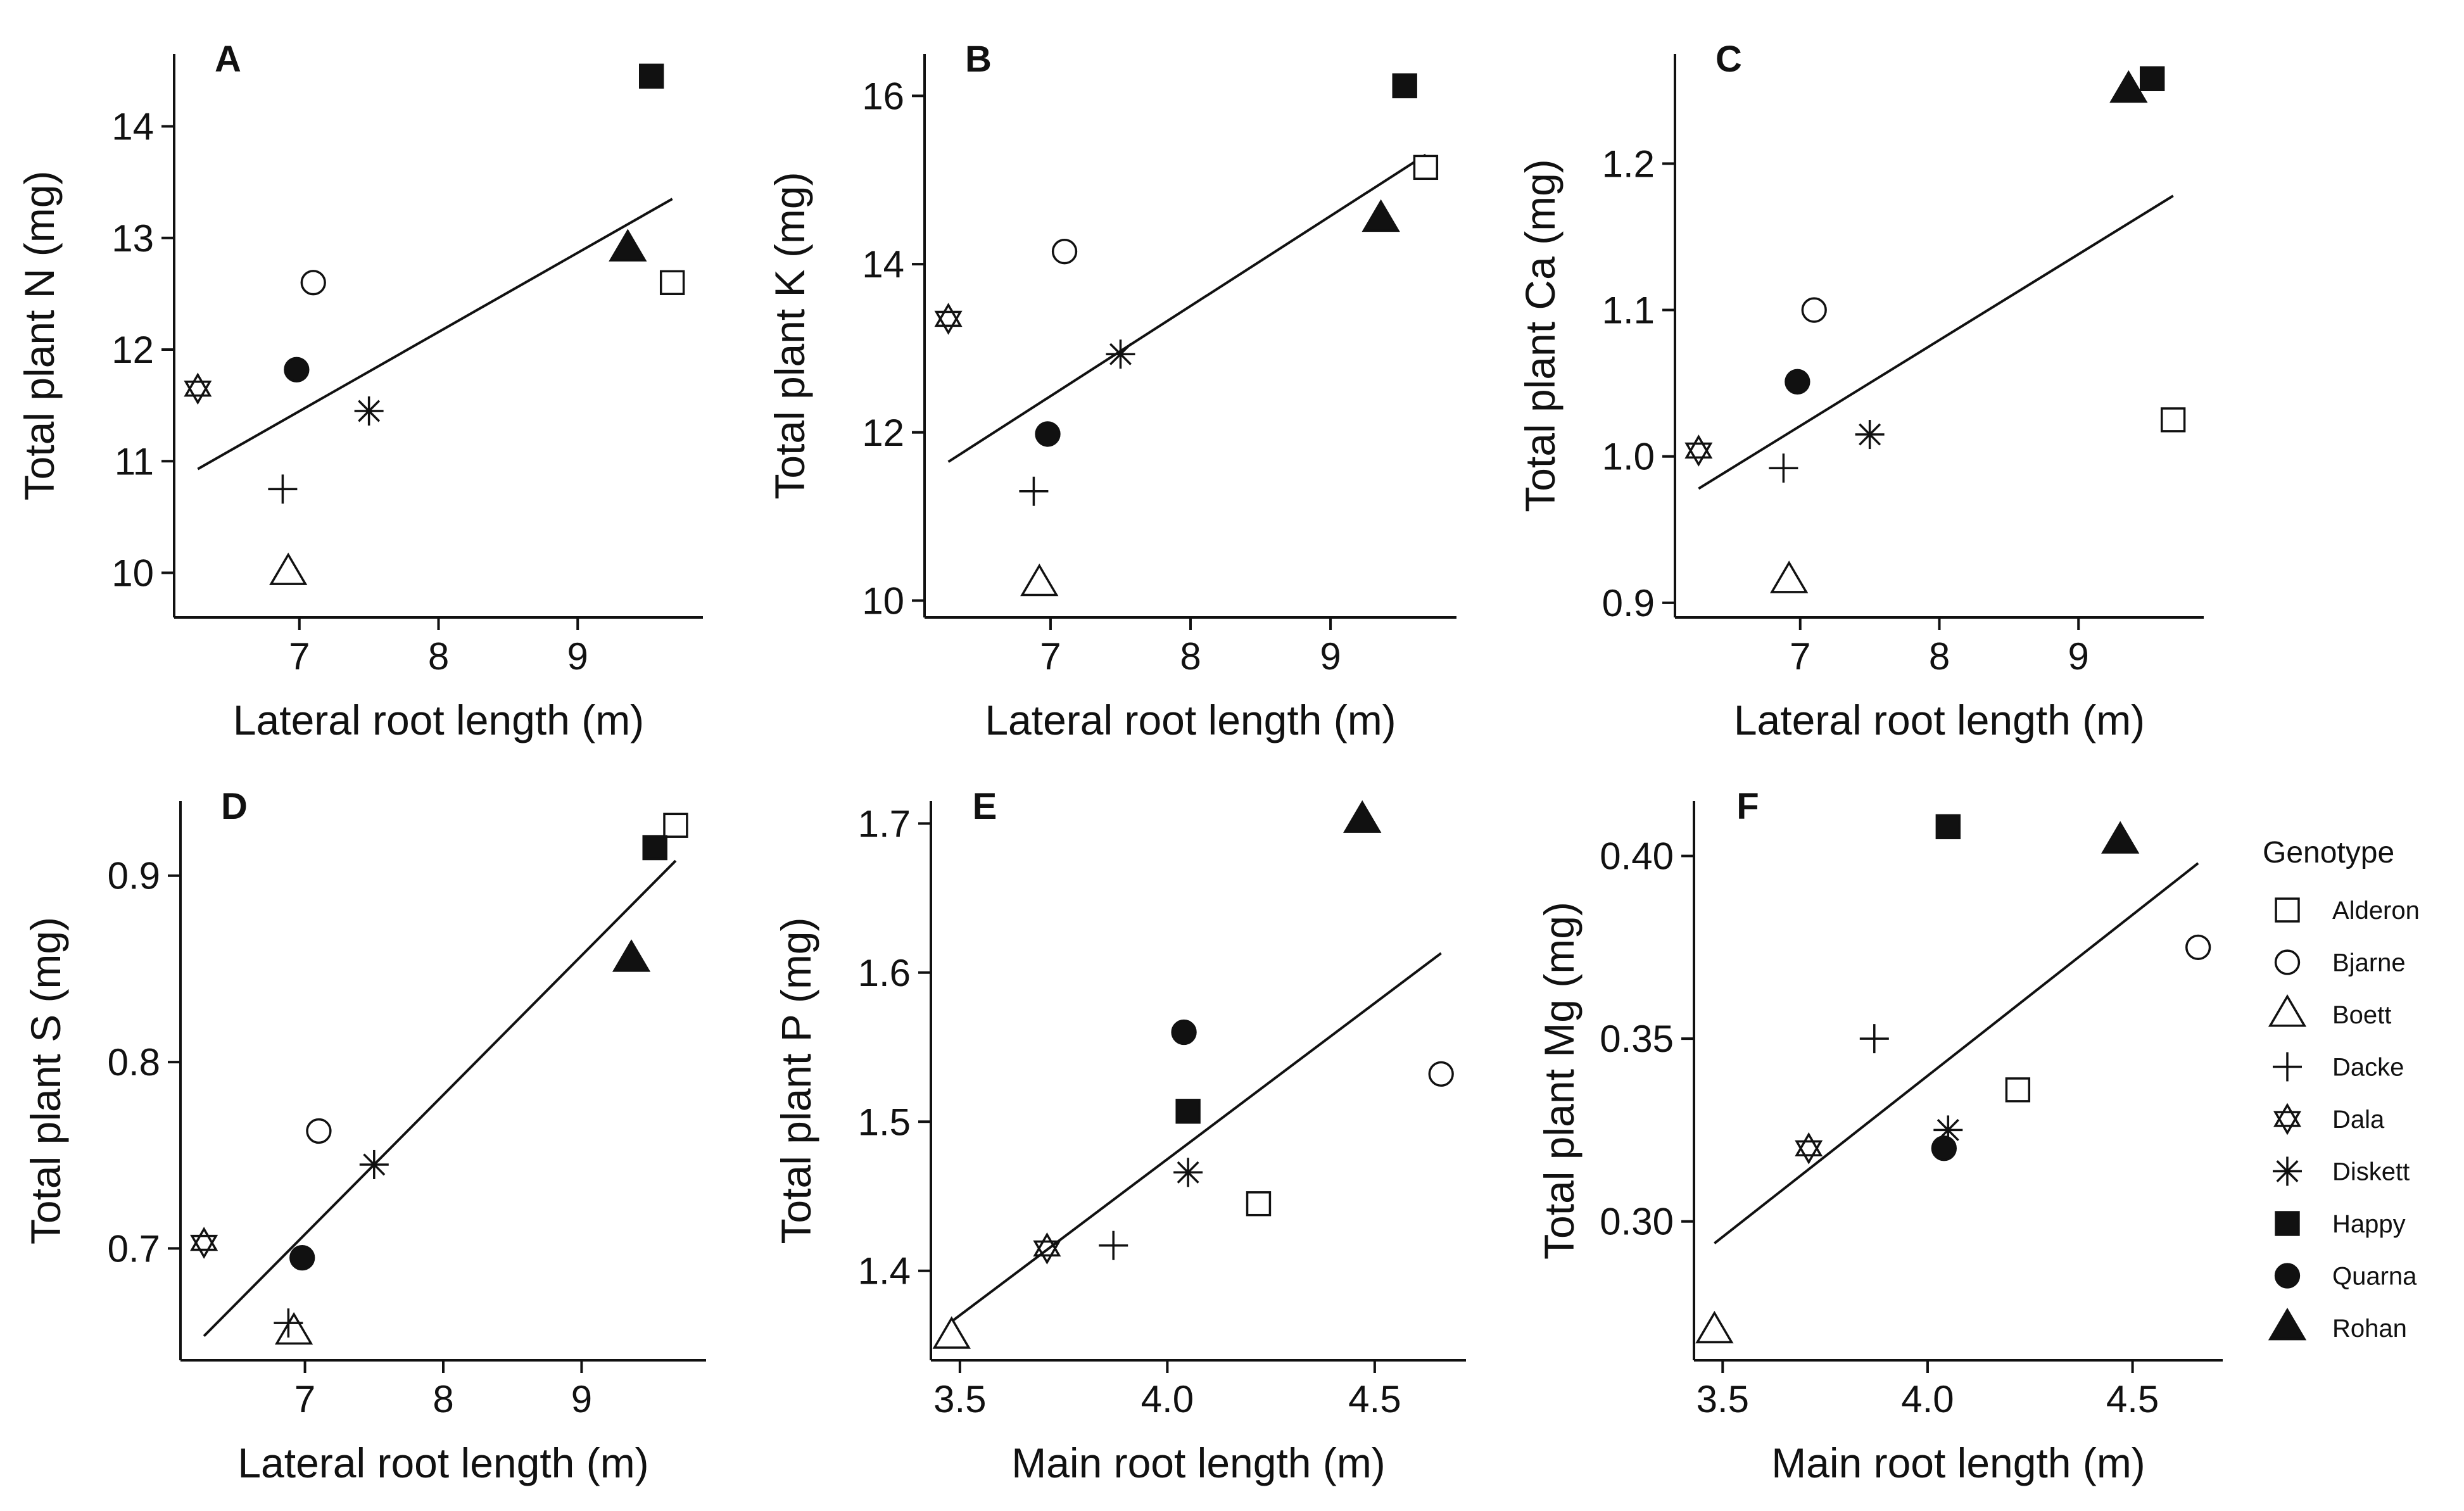 The height and width of the screenshot is (1511, 2464). I want to click on y-tick-label: 1.2, so click(1629, 164).